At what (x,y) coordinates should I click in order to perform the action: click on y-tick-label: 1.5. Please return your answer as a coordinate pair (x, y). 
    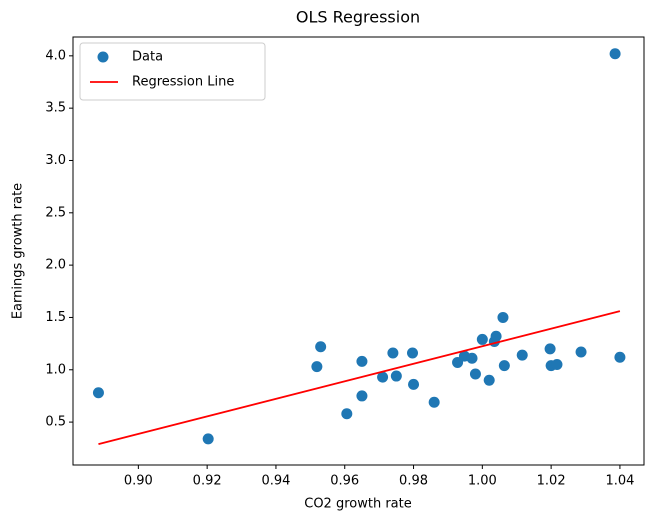
    Looking at the image, I should click on (55, 317).